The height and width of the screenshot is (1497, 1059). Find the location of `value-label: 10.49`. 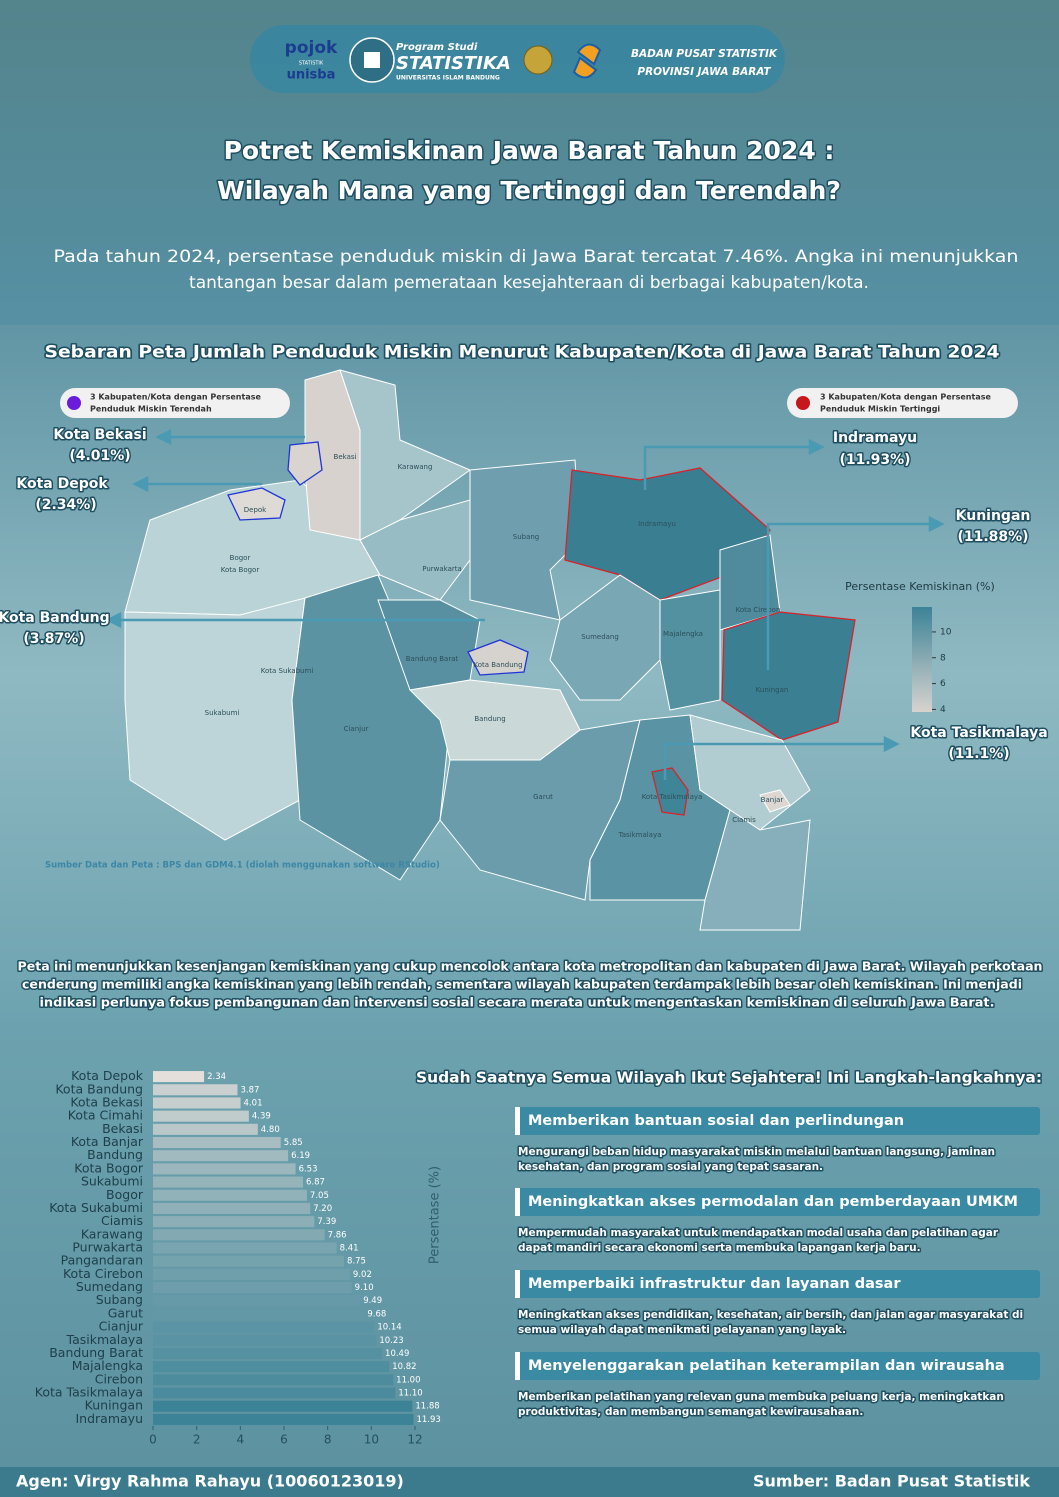

value-label: 10.49 is located at coordinates (397, 1354).